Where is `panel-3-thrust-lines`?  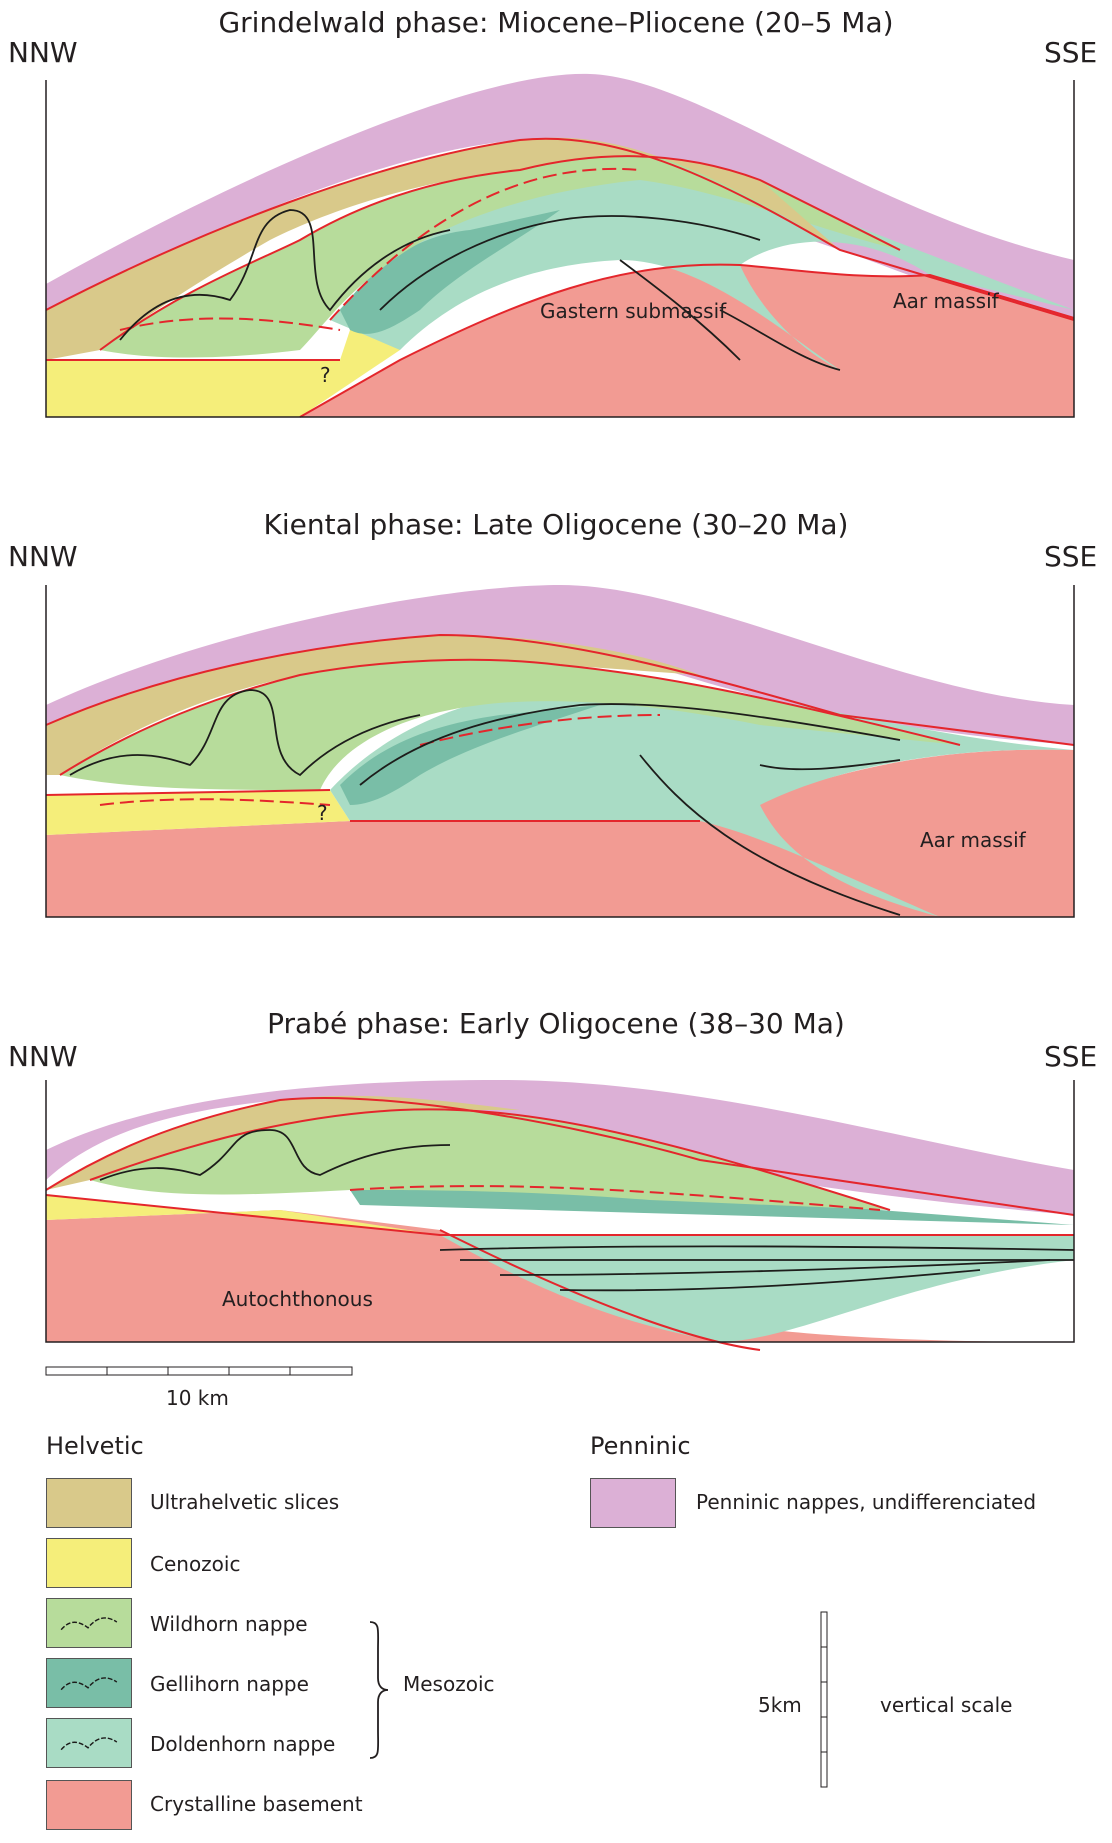
panel-3-thrust-lines is located at coordinates (560, 1224).